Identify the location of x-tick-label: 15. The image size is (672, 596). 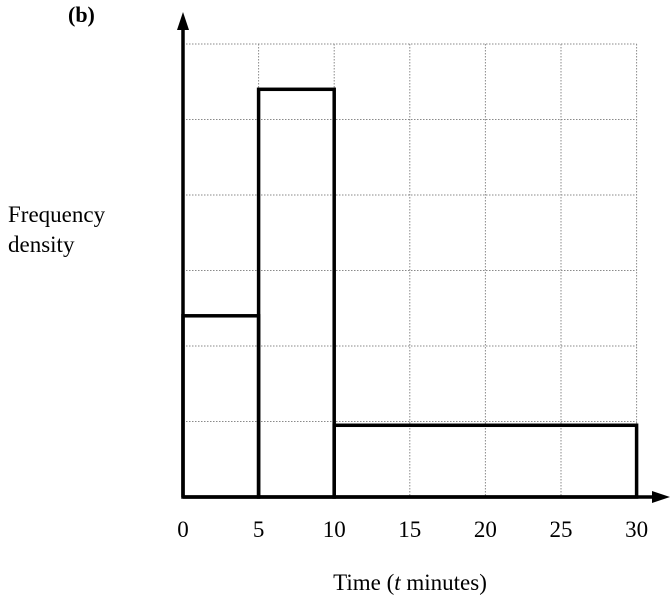
(409, 529).